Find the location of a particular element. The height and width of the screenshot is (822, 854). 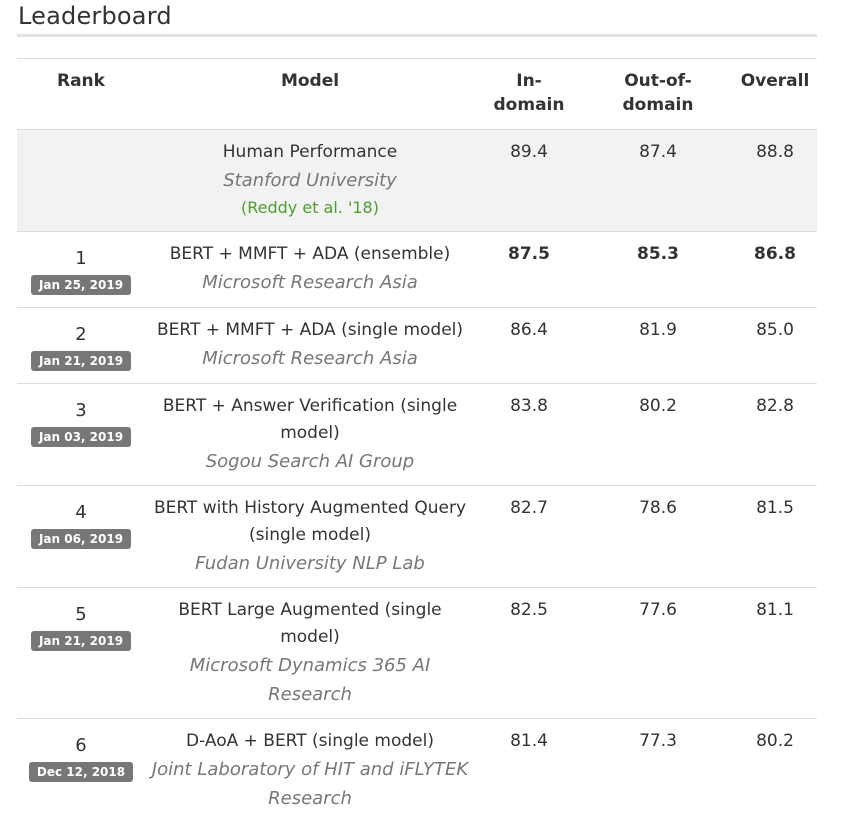

in-domain-score: 82.5 is located at coordinates (529, 653).